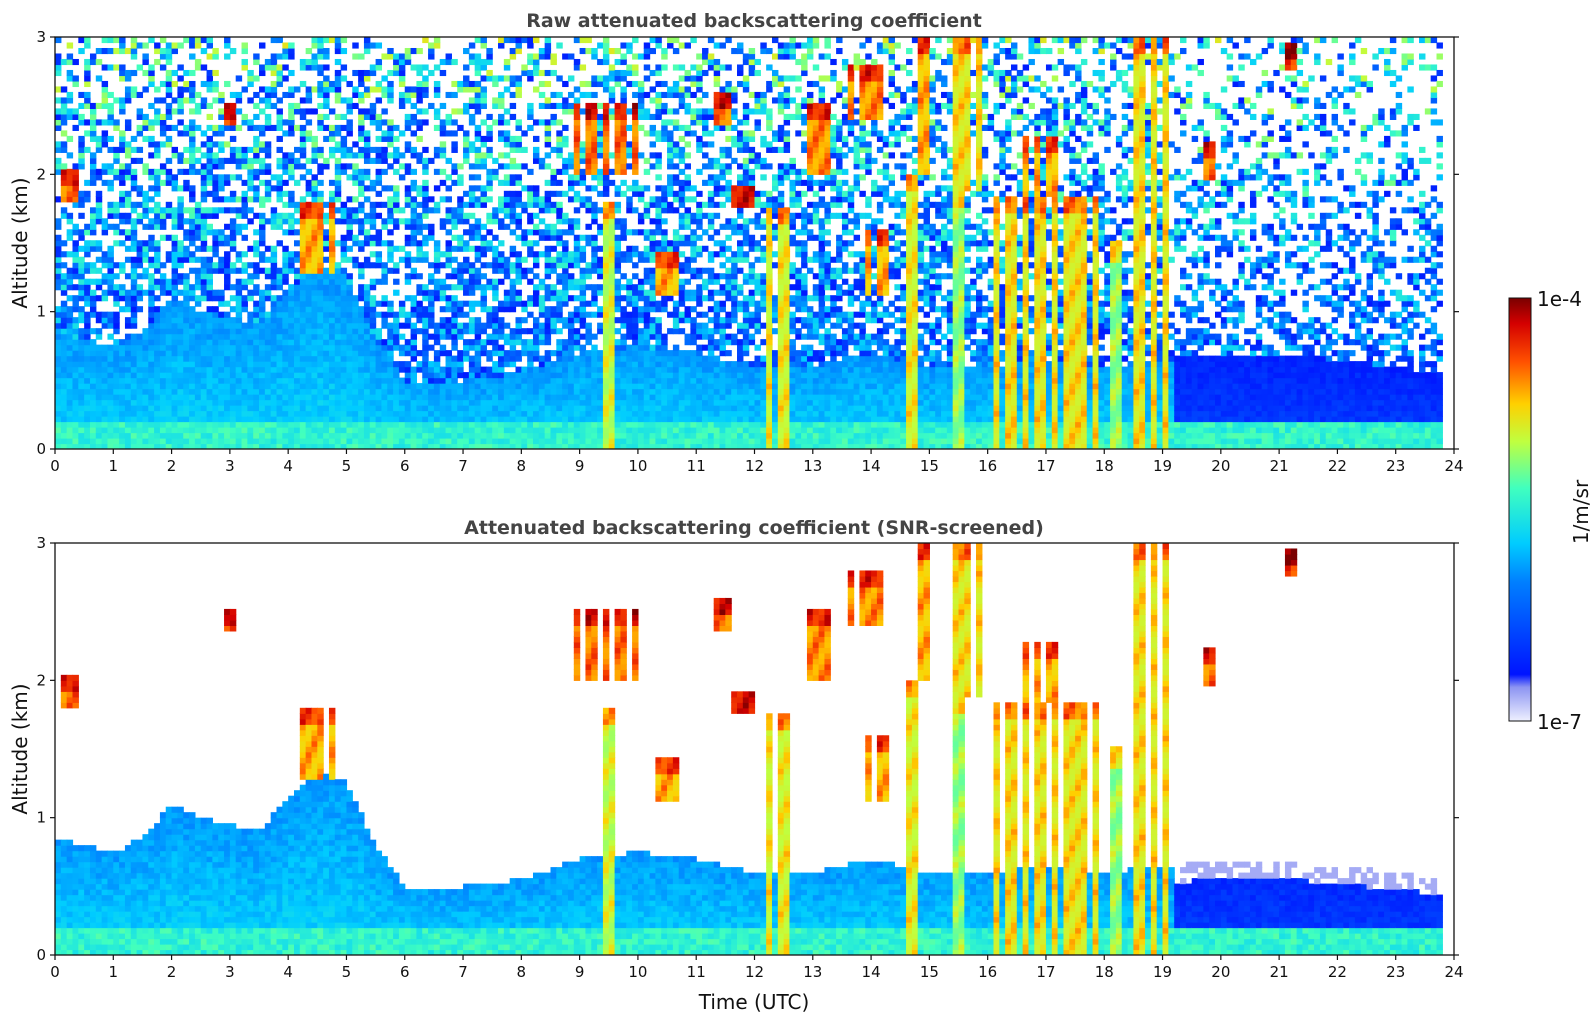  What do you see at coordinates (20, 242) in the screenshot?
I see `panel-raw-y-label: Altitude (km)` at bounding box center [20, 242].